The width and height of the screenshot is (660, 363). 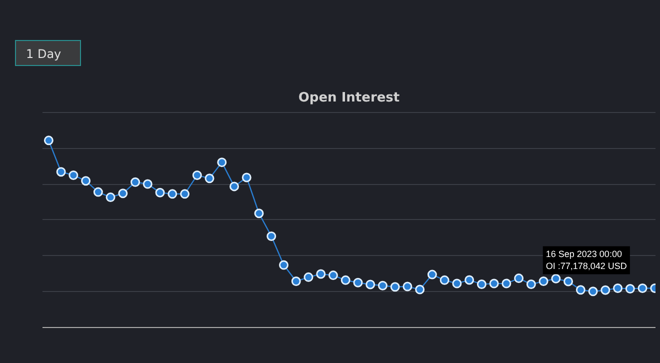 What do you see at coordinates (349, 98) in the screenshot?
I see `chart-title: Open Interest` at bounding box center [349, 98].